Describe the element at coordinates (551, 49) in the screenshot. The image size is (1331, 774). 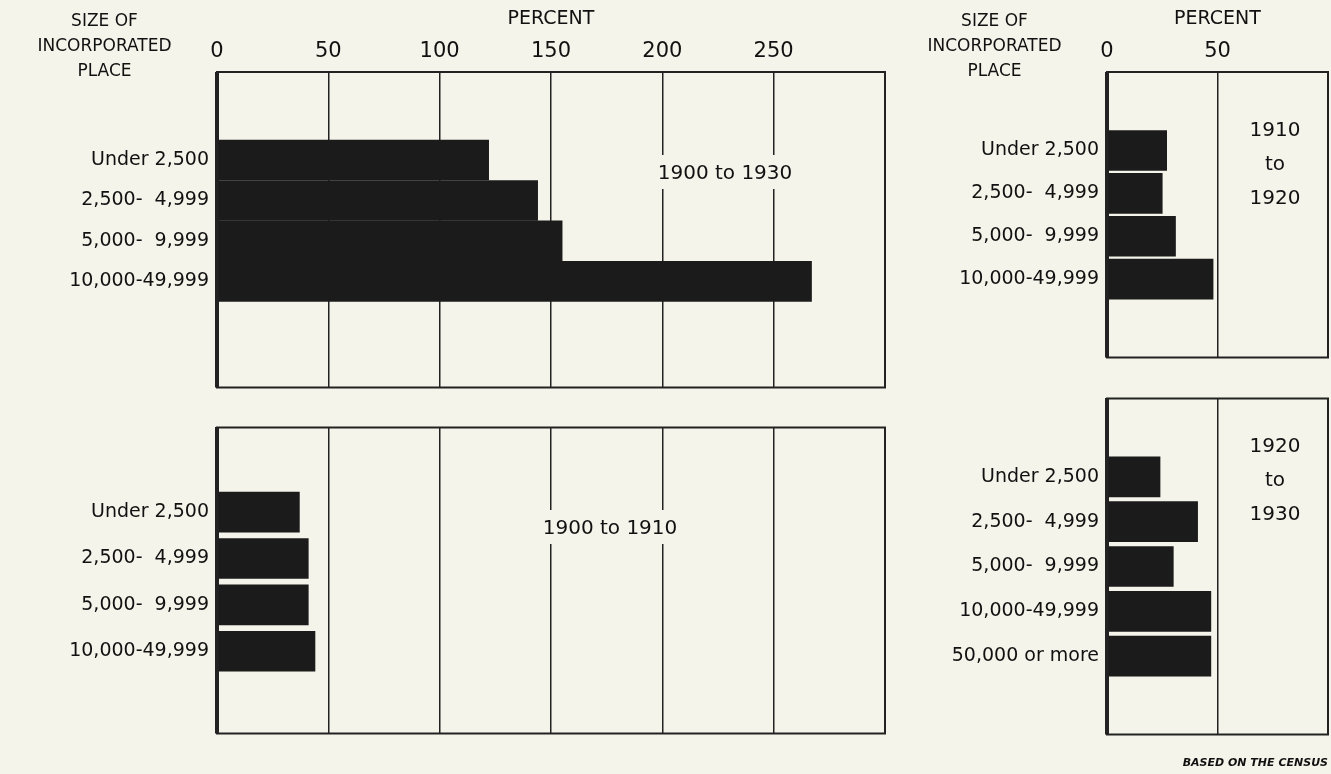
I see `x-tick-label: 150` at that location.